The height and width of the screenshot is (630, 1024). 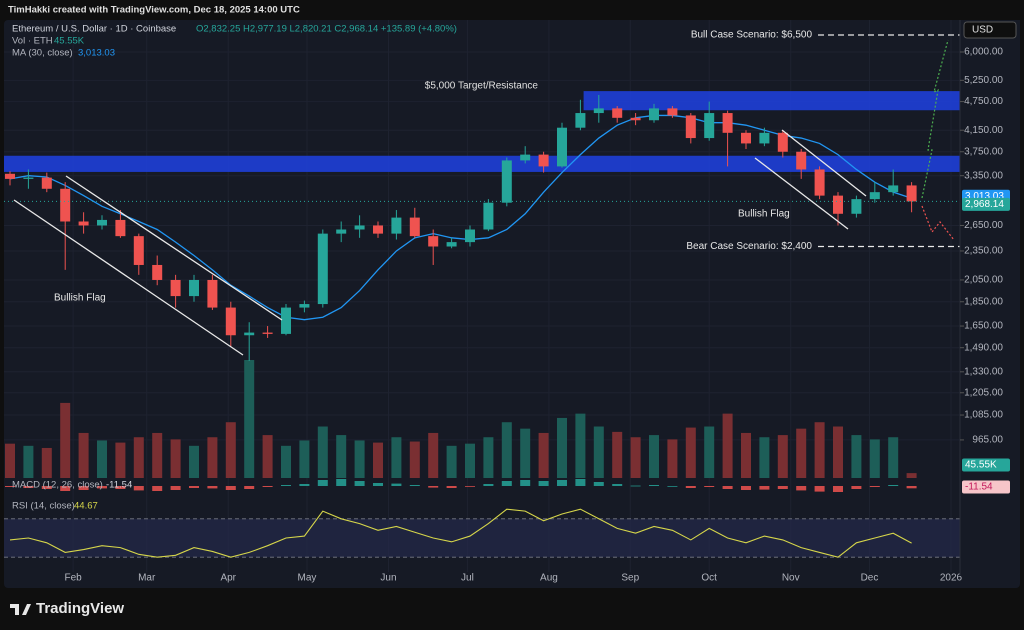 I want to click on x-tick-label: Feb, so click(x=73, y=578).